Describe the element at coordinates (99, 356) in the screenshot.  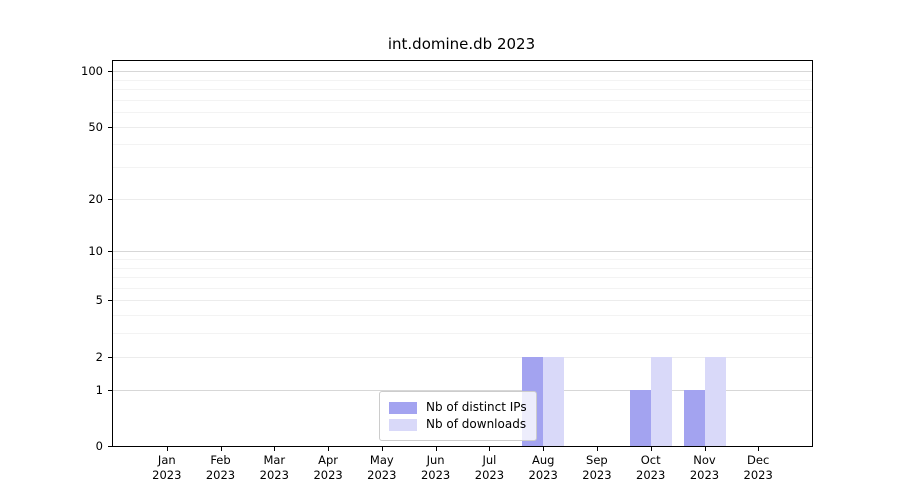
I see `y-axis-tick-label: 2` at that location.